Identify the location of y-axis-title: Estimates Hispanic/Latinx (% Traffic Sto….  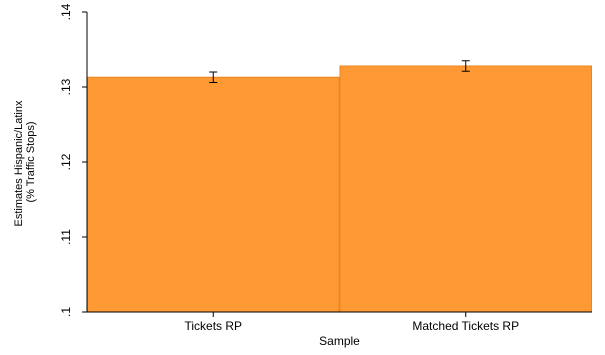
(25, 161).